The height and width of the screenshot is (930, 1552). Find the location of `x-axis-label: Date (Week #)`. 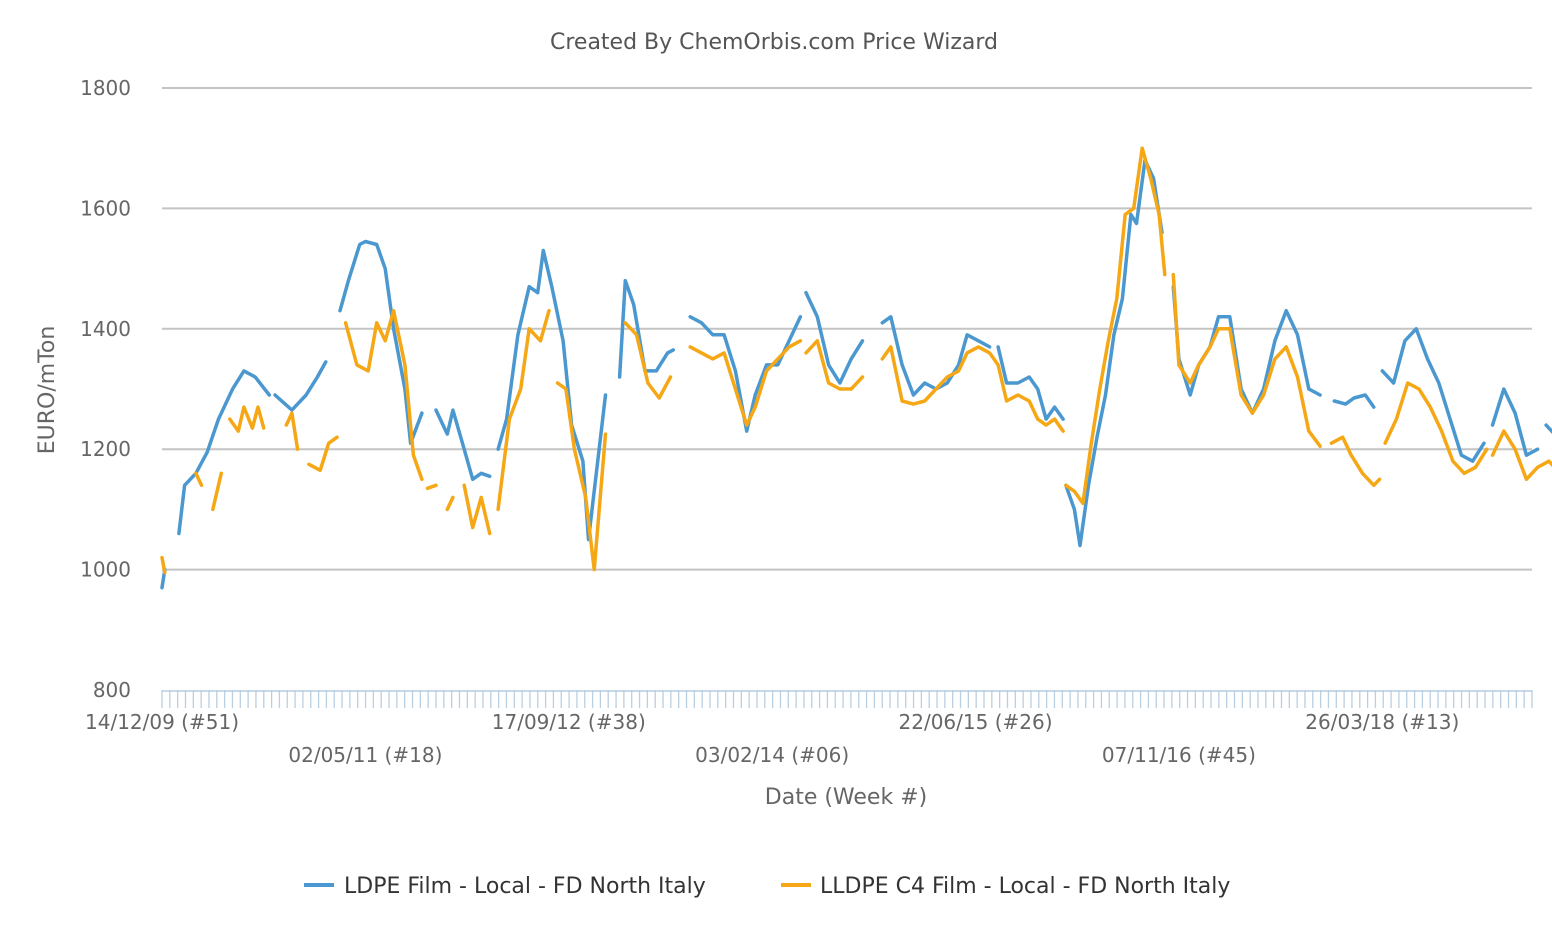

x-axis-label: Date (Week #) is located at coordinates (846, 797).